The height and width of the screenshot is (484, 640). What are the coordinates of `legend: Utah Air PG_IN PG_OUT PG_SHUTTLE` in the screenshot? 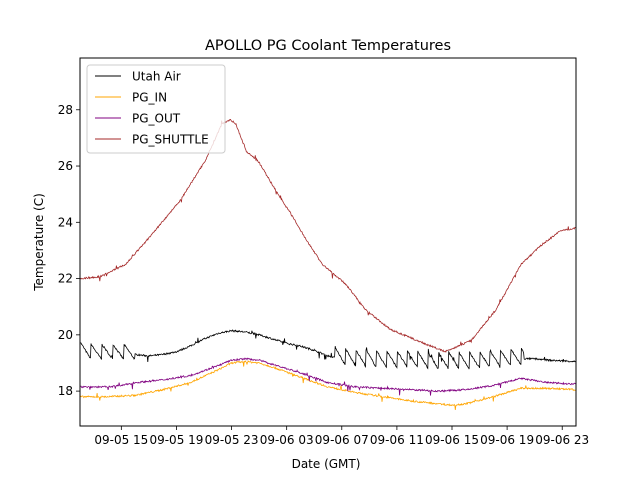 It's located at (156, 109).